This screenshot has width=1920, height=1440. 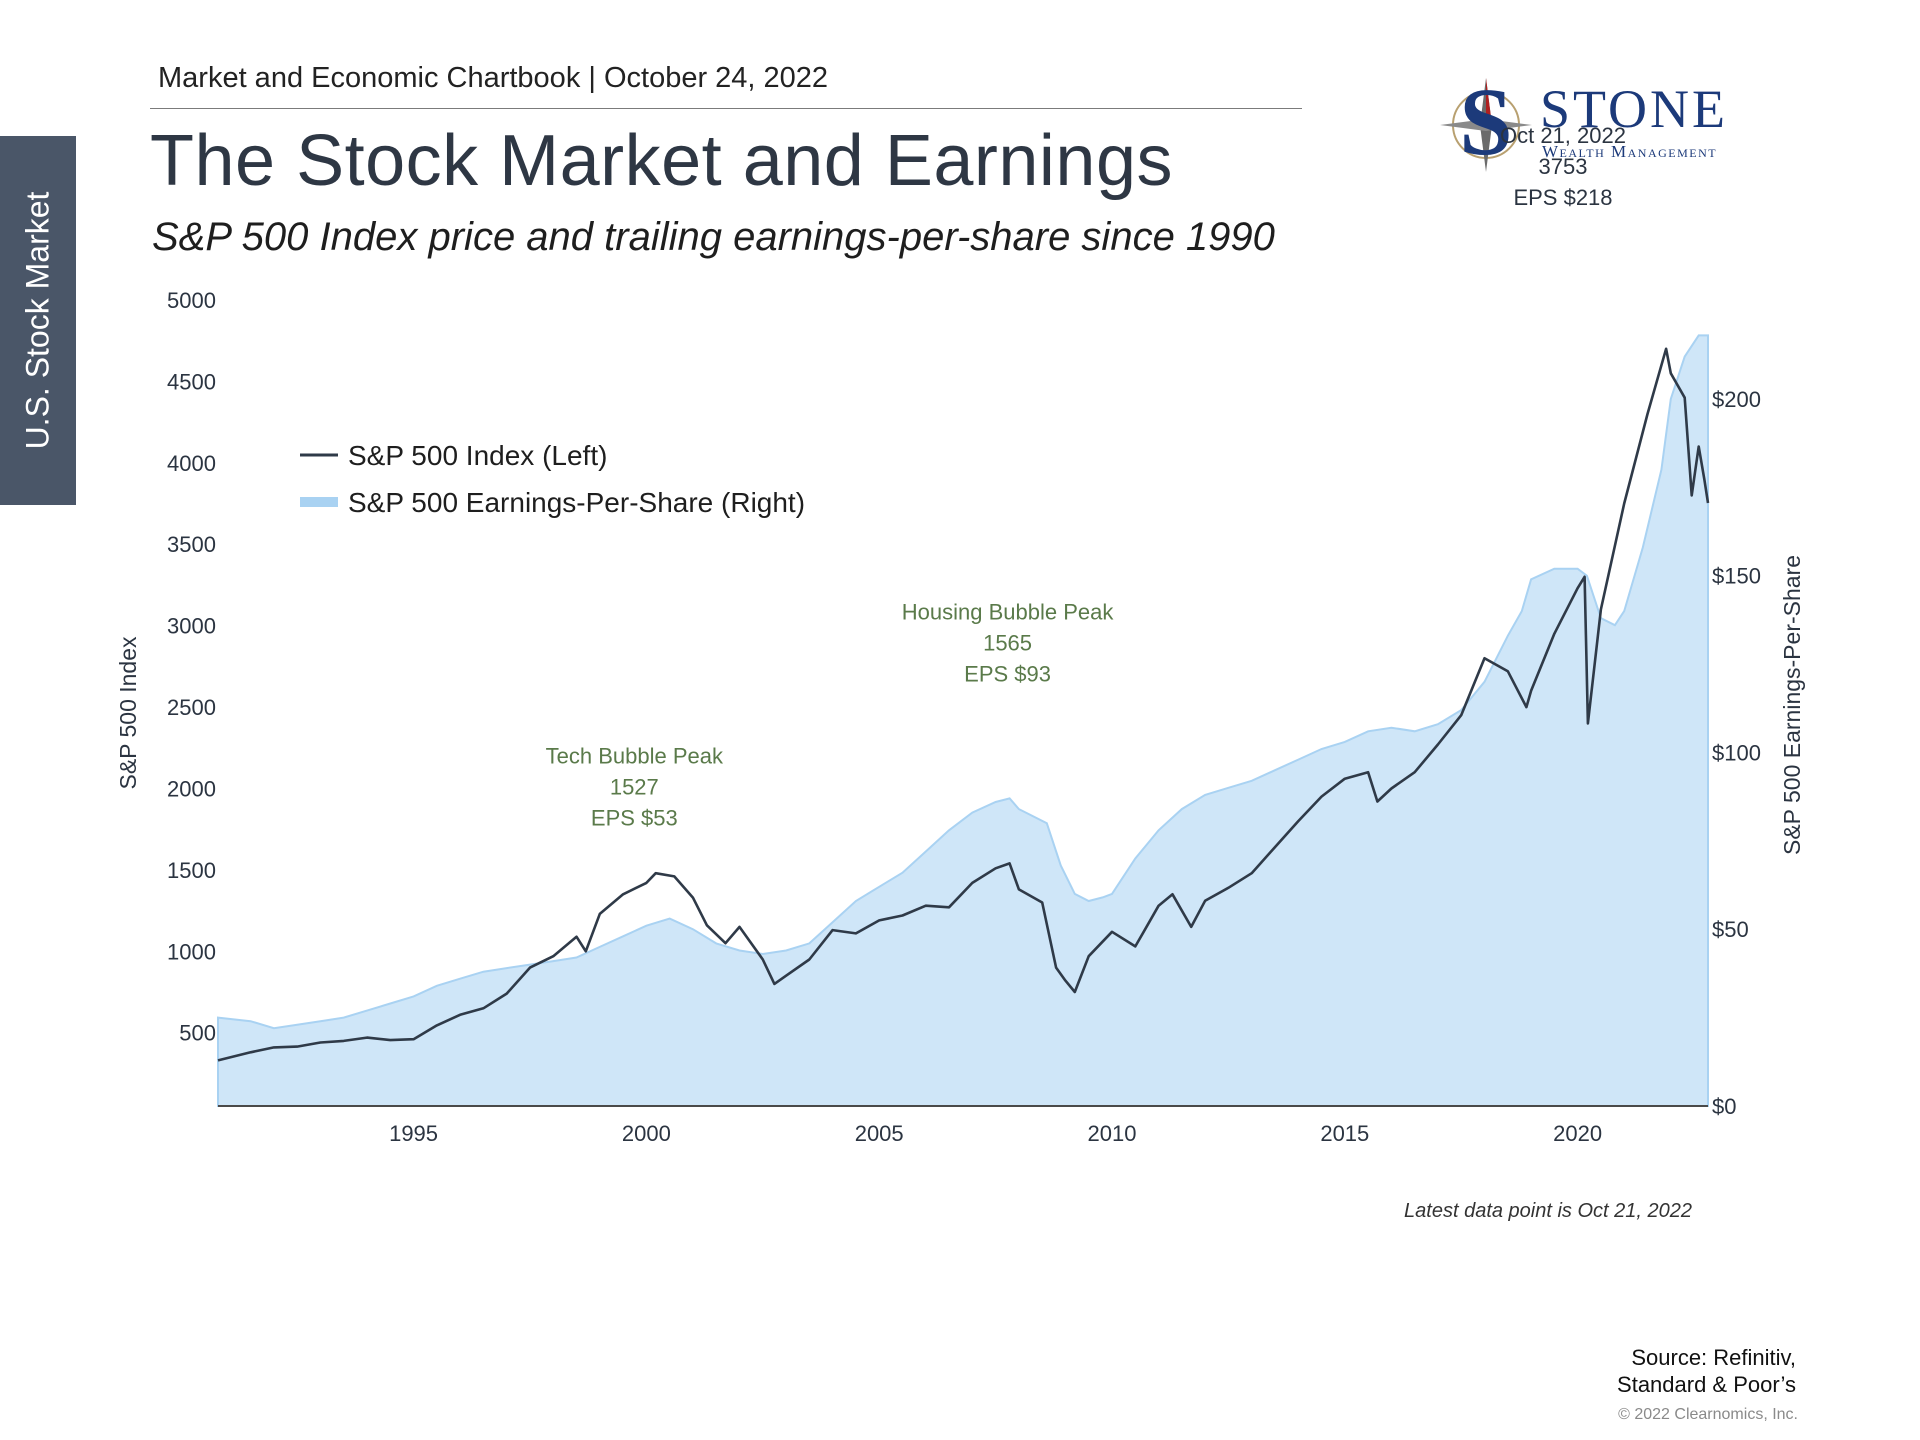 I want to click on x-tick-label: 2010, so click(x=1112, y=1133).